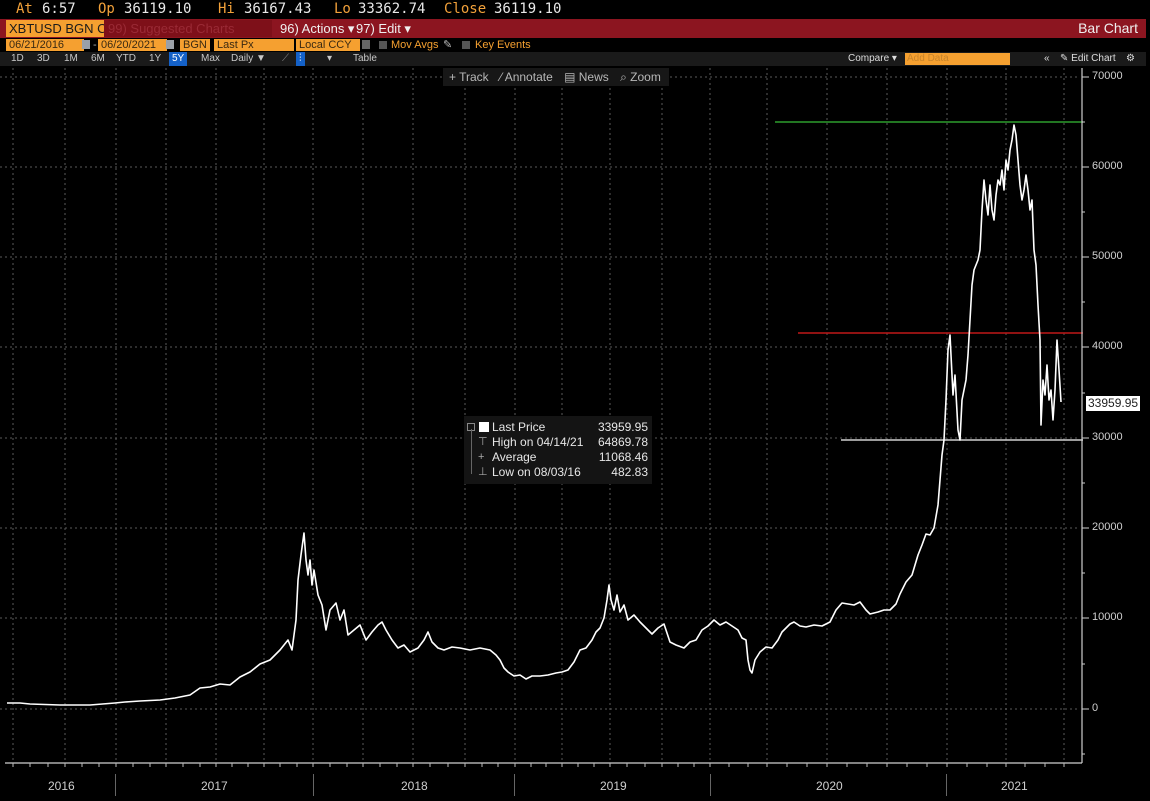  I want to click on high-label: Hi, so click(226, 9).